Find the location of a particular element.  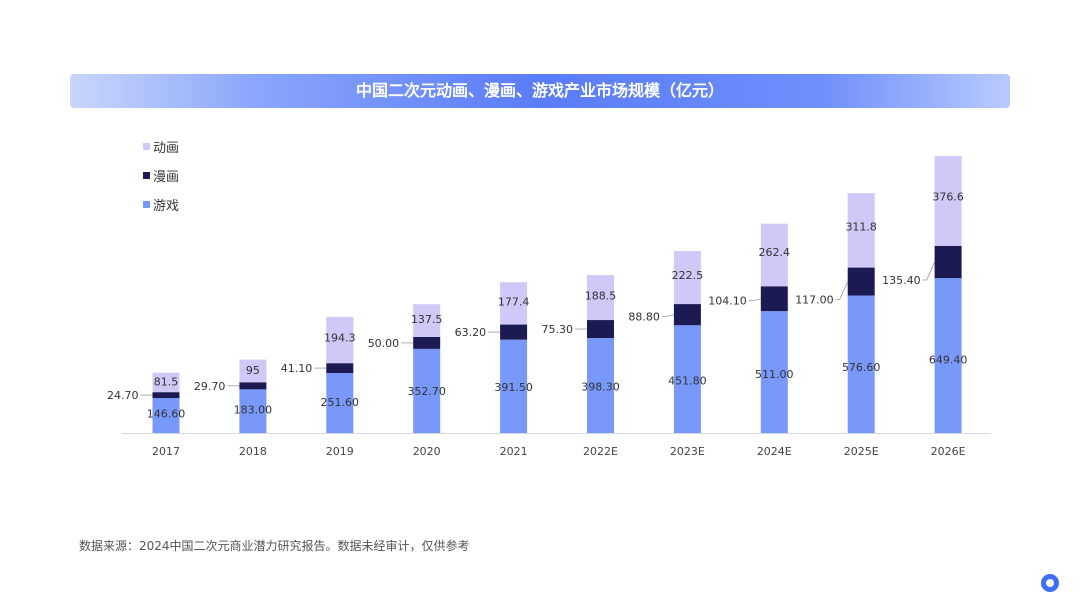

data-label-games: 146.60 is located at coordinates (166, 413).